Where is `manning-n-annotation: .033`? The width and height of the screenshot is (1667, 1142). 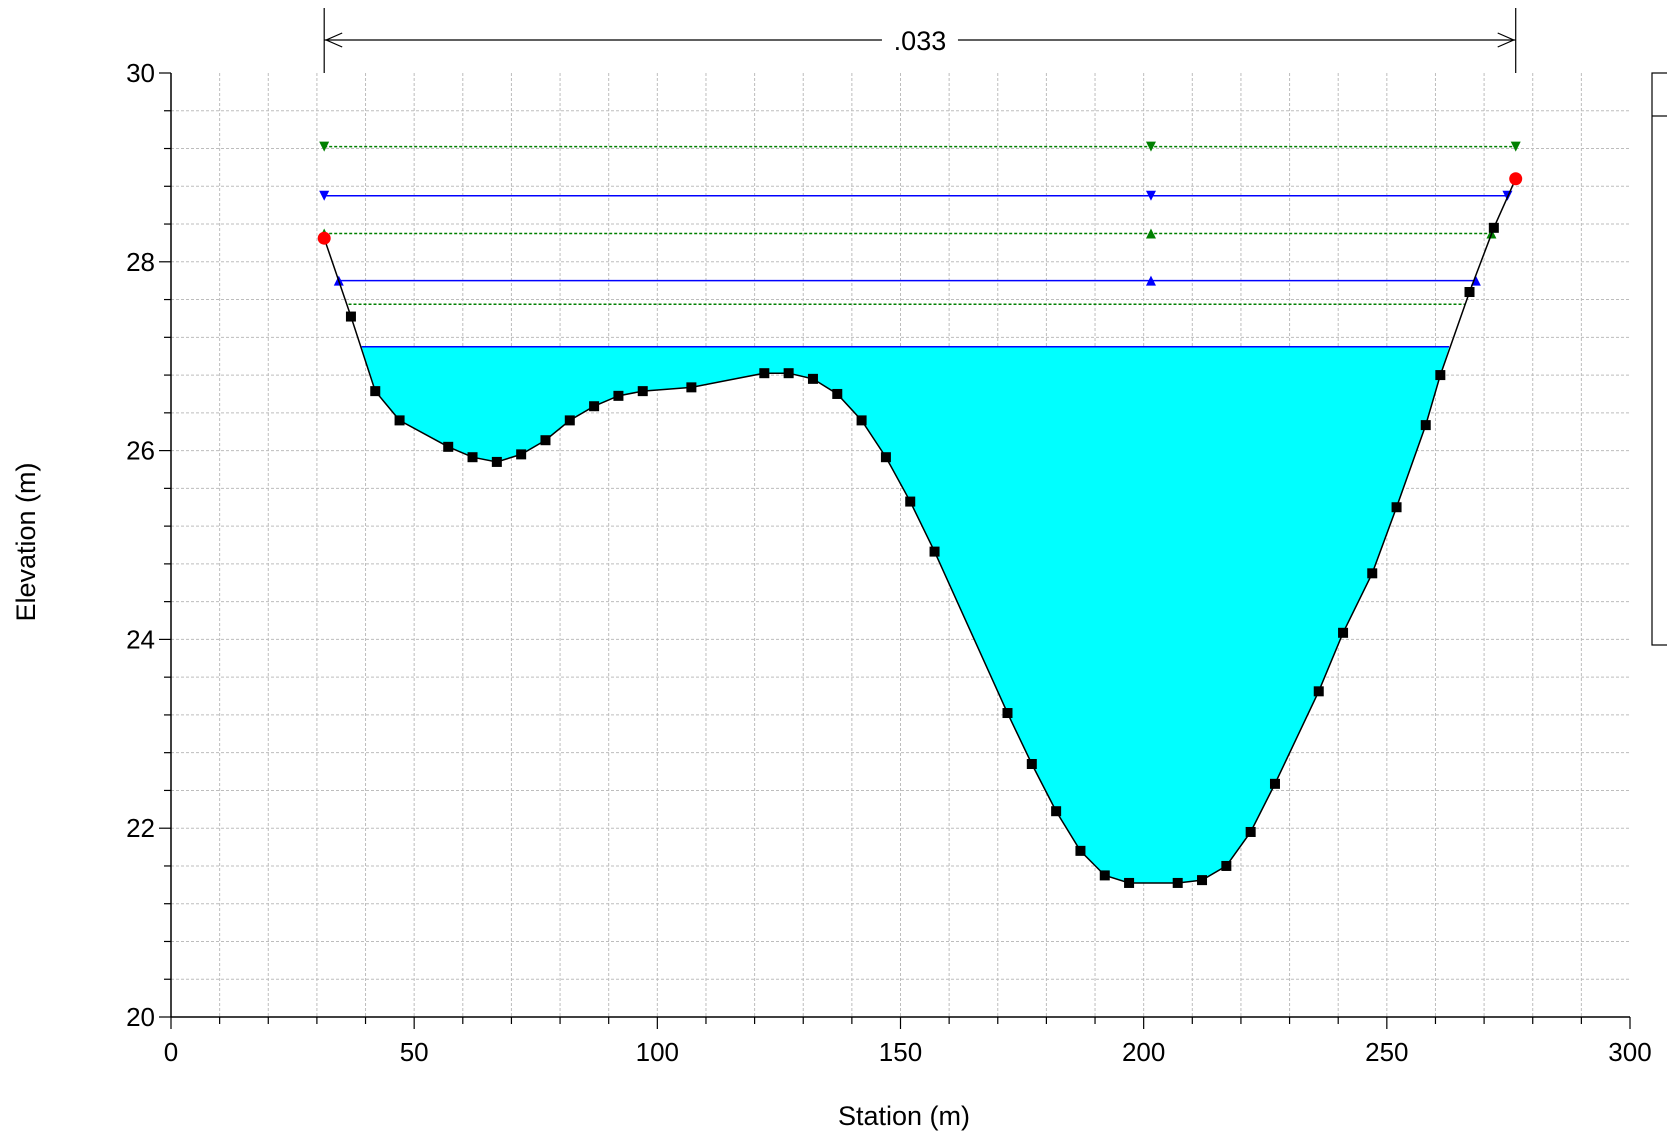
manning-n-annotation: .033 is located at coordinates (920, 40).